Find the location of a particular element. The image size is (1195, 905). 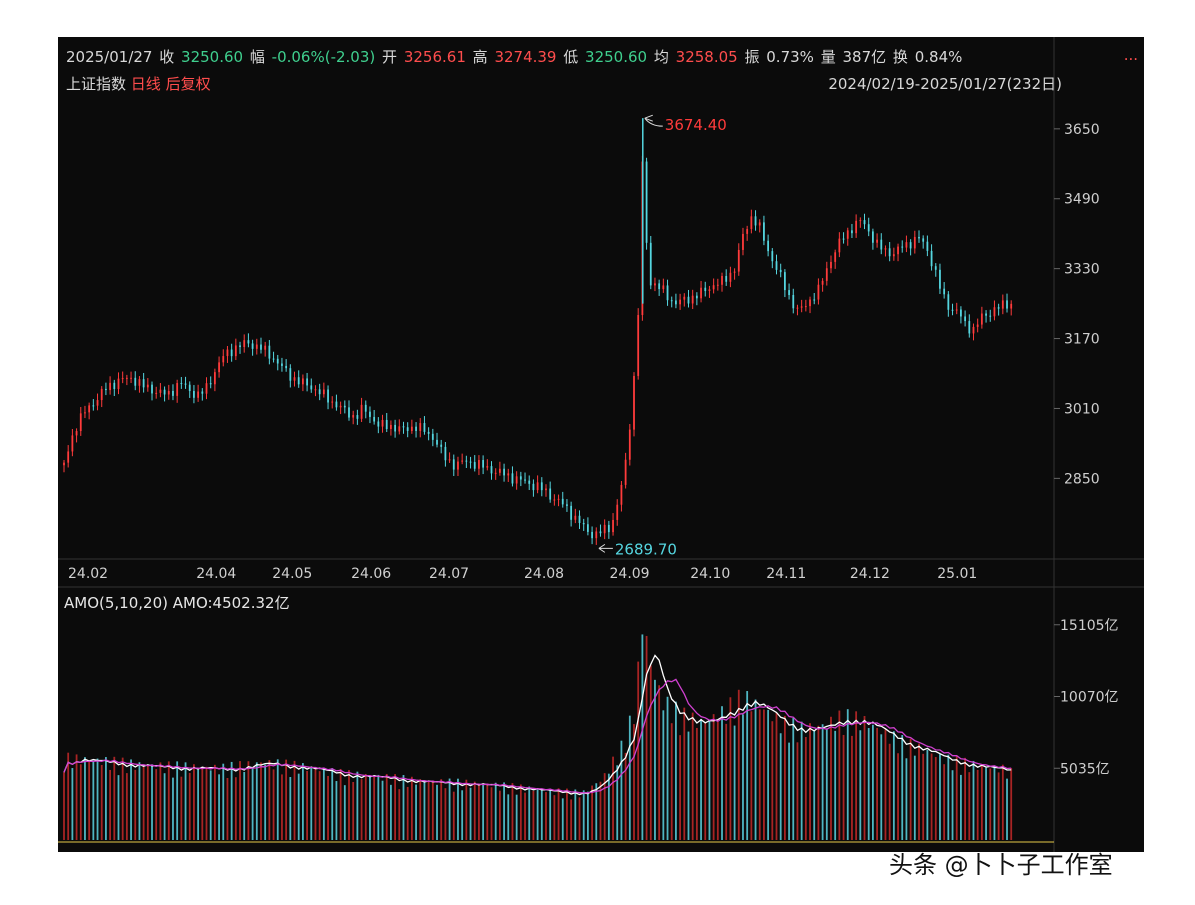

amo-ma-lines is located at coordinates (537, 725).